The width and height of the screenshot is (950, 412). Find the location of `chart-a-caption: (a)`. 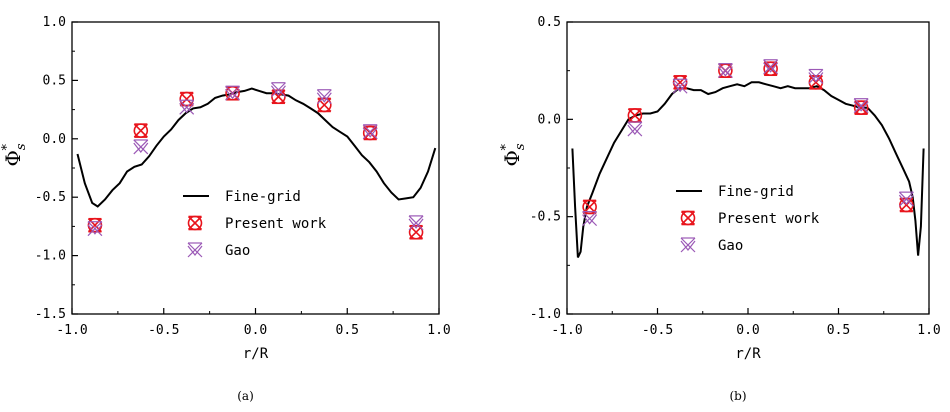

chart-a-caption: (a) is located at coordinates (245, 396).